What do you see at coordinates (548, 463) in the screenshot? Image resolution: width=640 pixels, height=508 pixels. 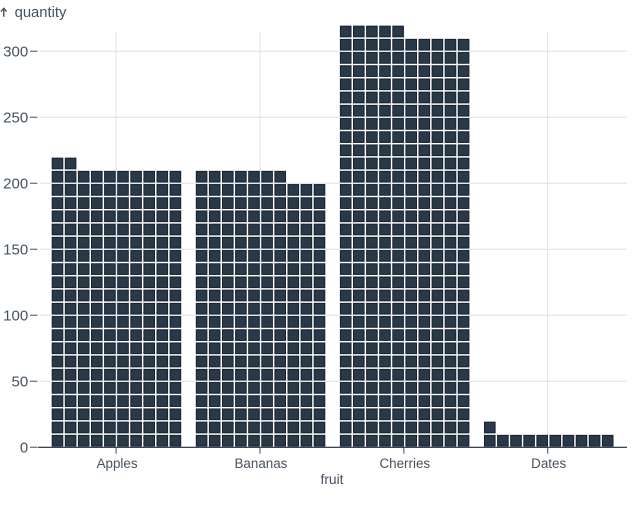 I see `svg-text: Dates` at bounding box center [548, 463].